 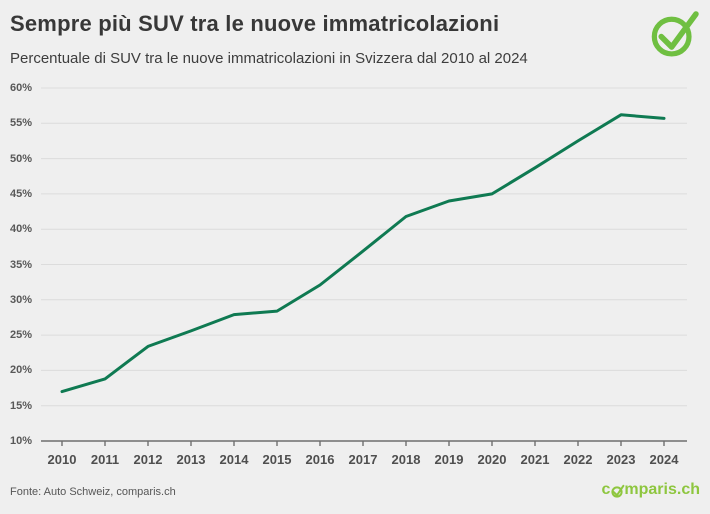 What do you see at coordinates (664, 459) in the screenshot?
I see `x-tick-label: 2024` at bounding box center [664, 459].